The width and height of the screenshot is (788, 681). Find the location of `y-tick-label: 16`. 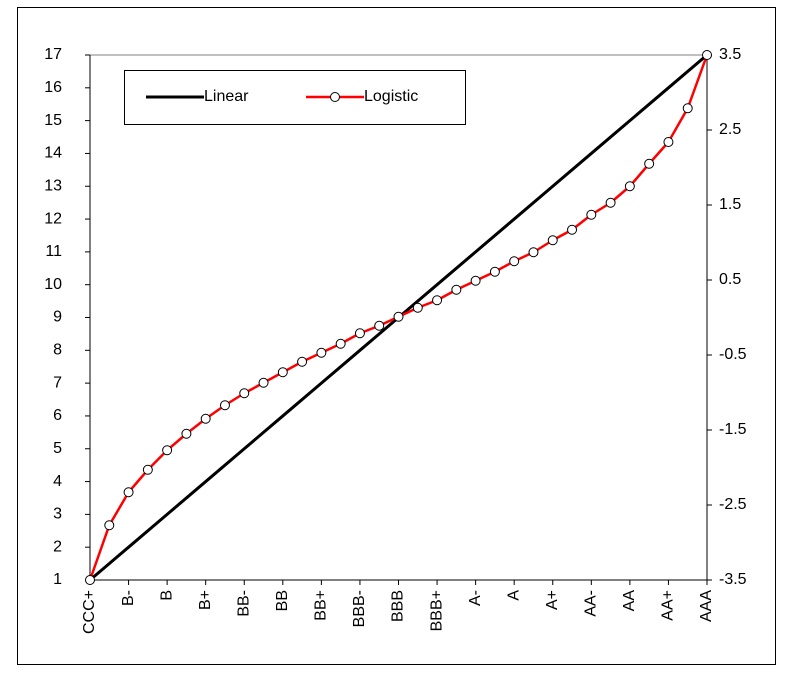

y-tick-label: 16 is located at coordinates (53, 87).